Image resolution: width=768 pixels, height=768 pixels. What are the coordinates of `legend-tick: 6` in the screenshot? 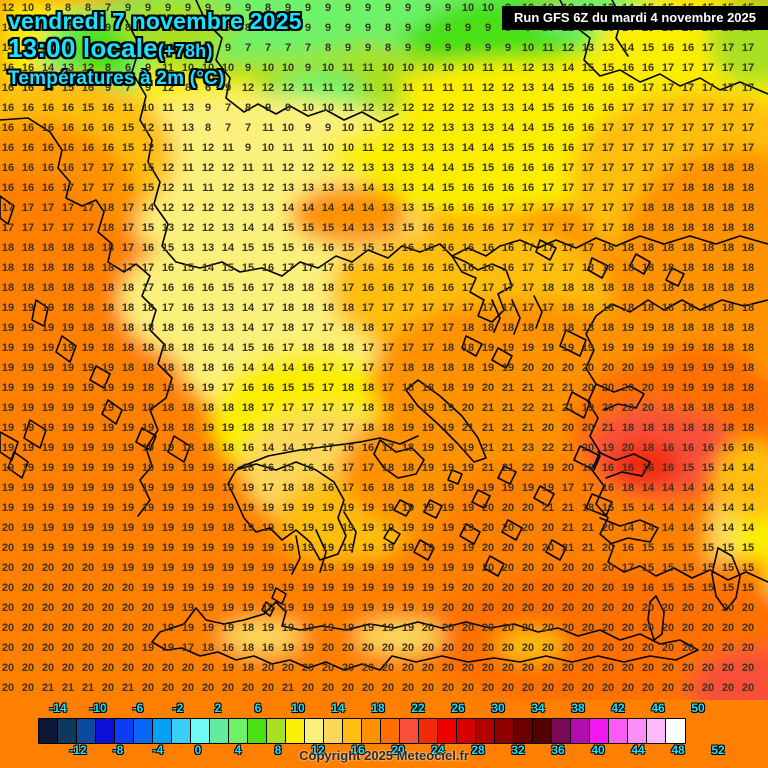 It's located at (258, 708).